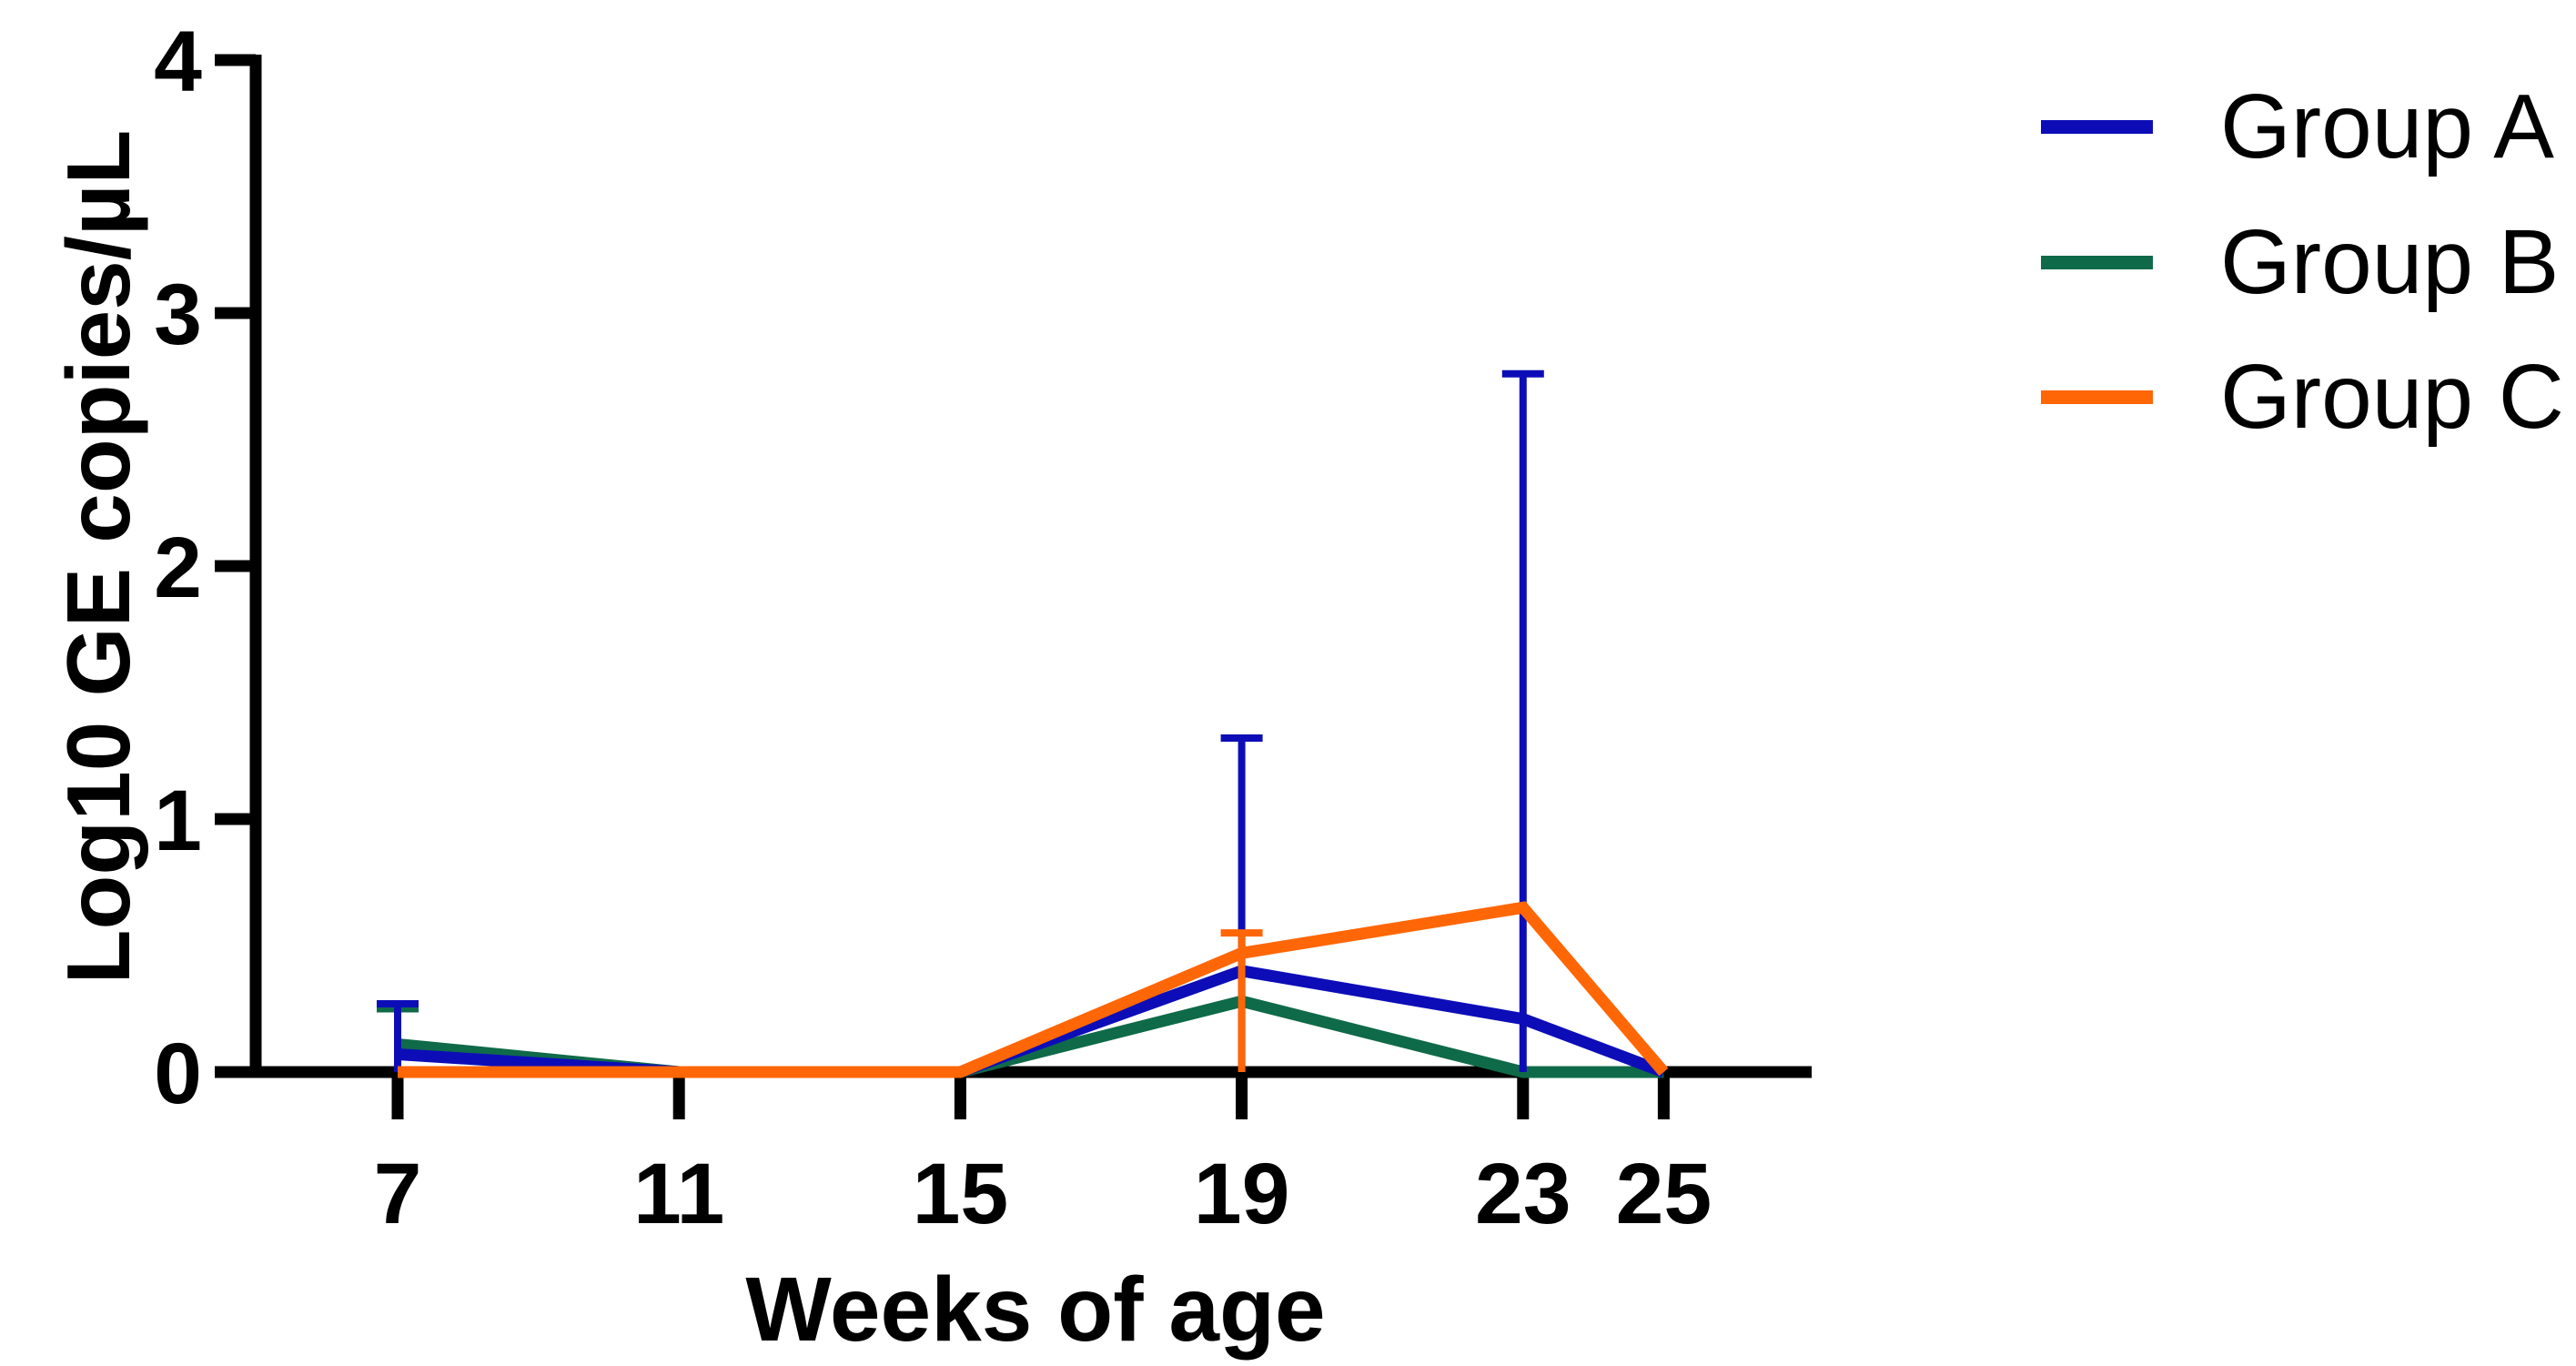 Image resolution: width=2576 pixels, height=1366 pixels. I want to click on legend-label-group-a: Group A, so click(2387, 126).